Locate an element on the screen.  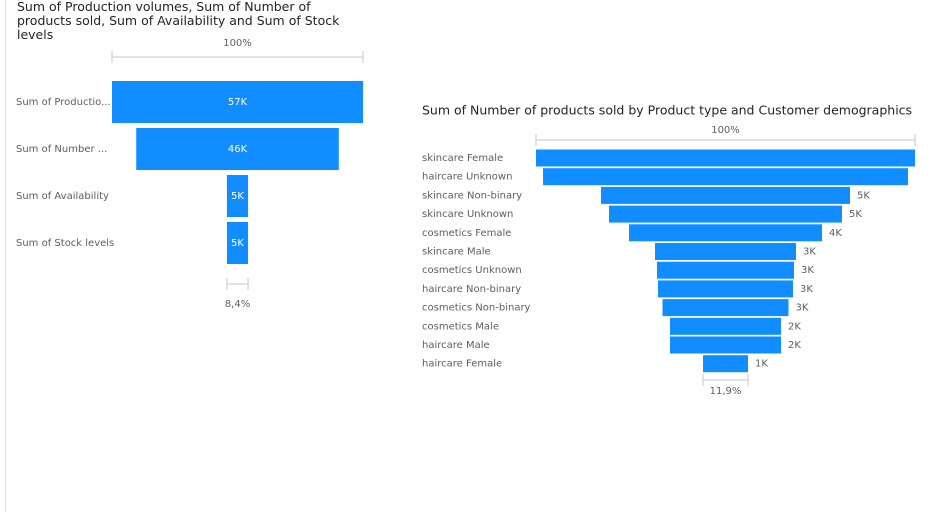
category-label: cosmetics Male is located at coordinates (460, 326).